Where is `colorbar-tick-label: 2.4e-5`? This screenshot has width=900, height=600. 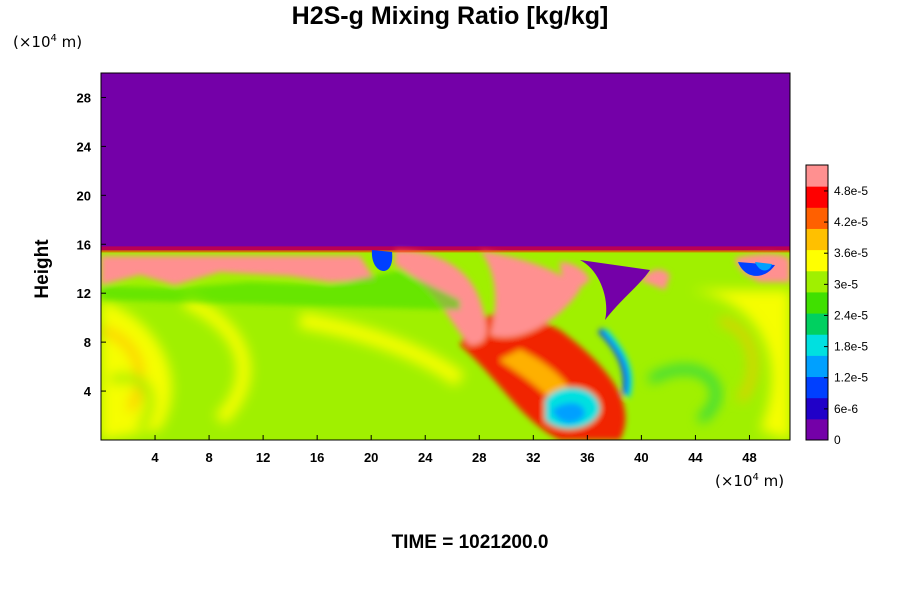
colorbar-tick-label: 2.4e-5 is located at coordinates (851, 315).